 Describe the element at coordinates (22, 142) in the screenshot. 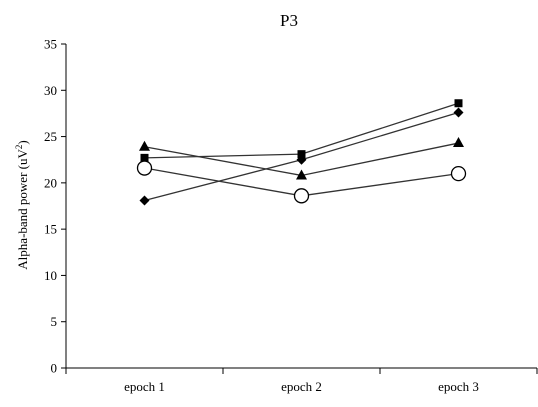

I see `y-axis-label-close: )` at that location.